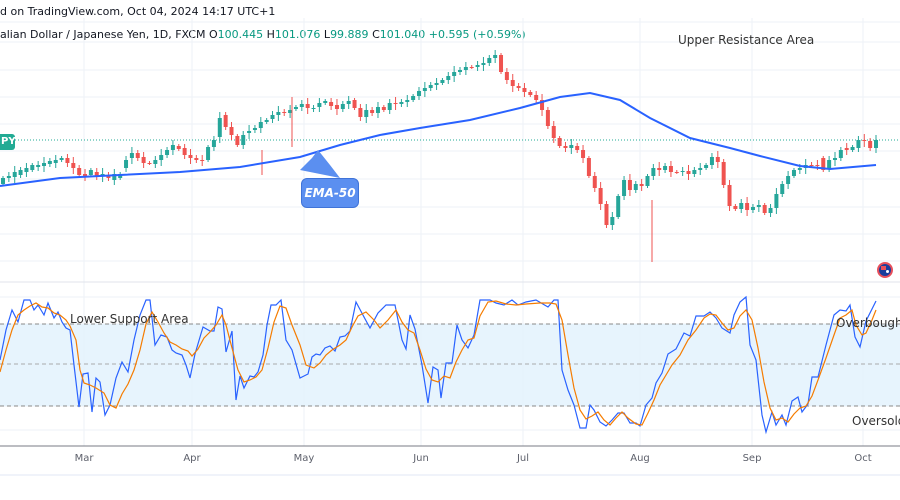 The width and height of the screenshot is (900, 500). Describe the element at coordinates (327, 34) in the screenshot. I see `low-label: L` at that location.